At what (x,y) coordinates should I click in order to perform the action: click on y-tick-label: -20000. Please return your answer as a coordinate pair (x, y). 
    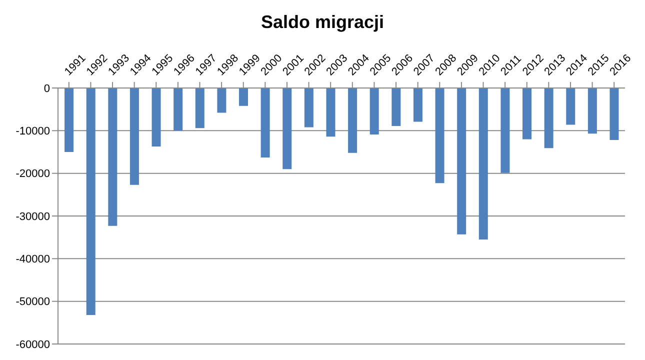
    Looking at the image, I should click on (33, 174).